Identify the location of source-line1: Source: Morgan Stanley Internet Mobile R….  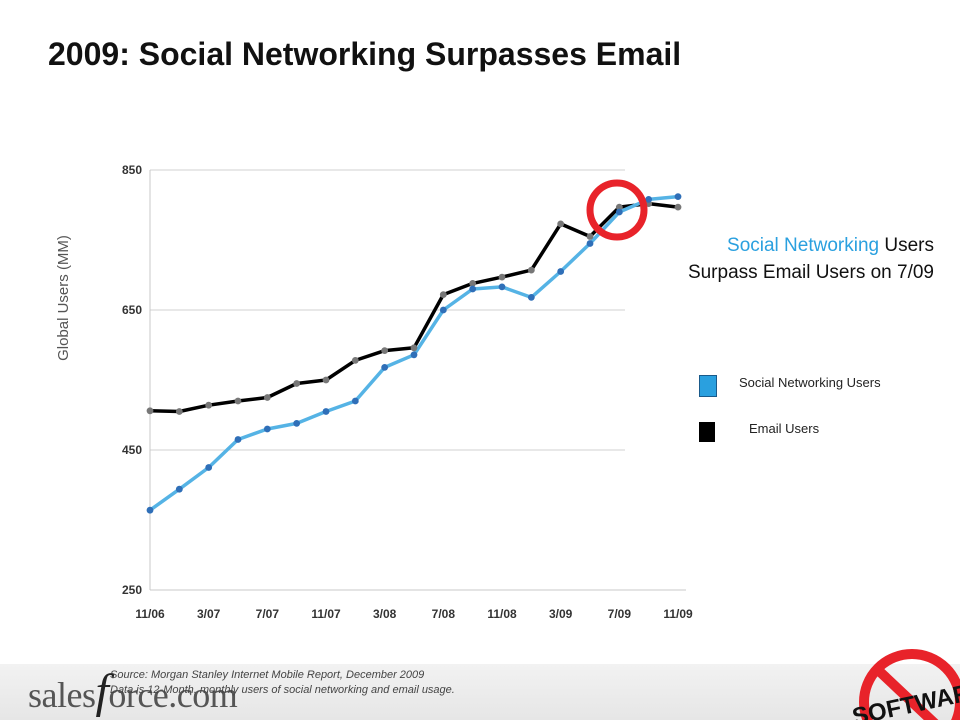
(267, 675).